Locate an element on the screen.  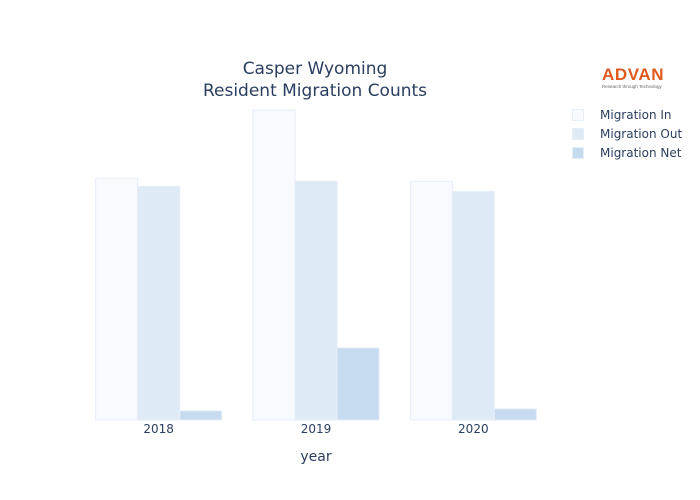
legend-item-migration-in: Migration In is located at coordinates (627, 114).